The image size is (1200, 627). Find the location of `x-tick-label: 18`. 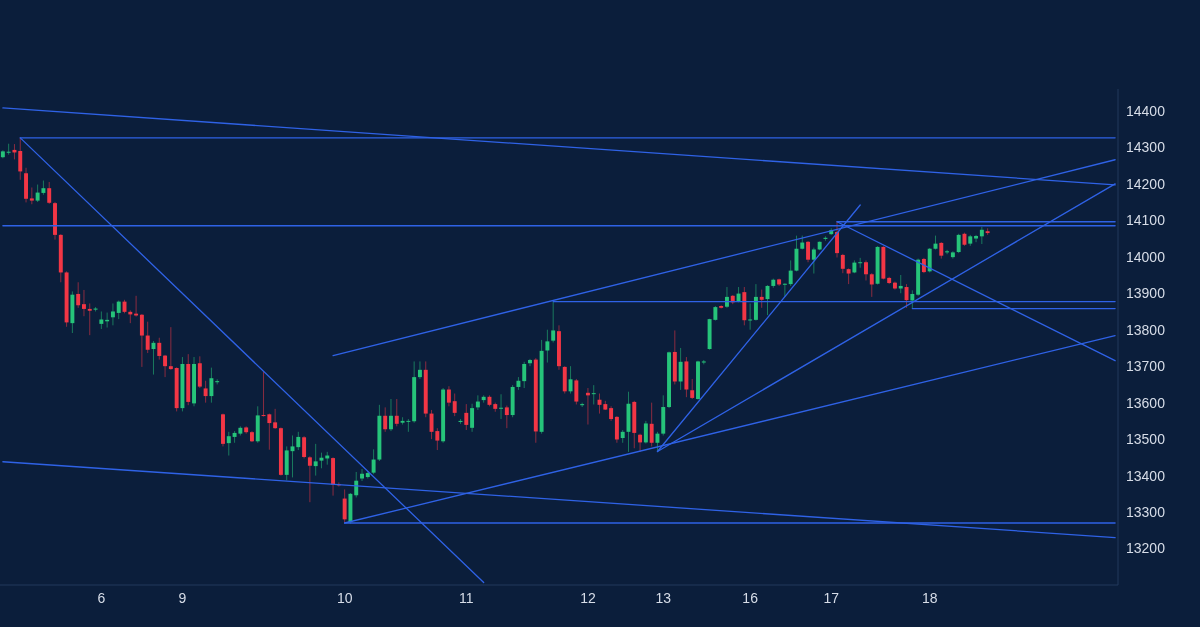

x-tick-label: 18 is located at coordinates (929, 597).